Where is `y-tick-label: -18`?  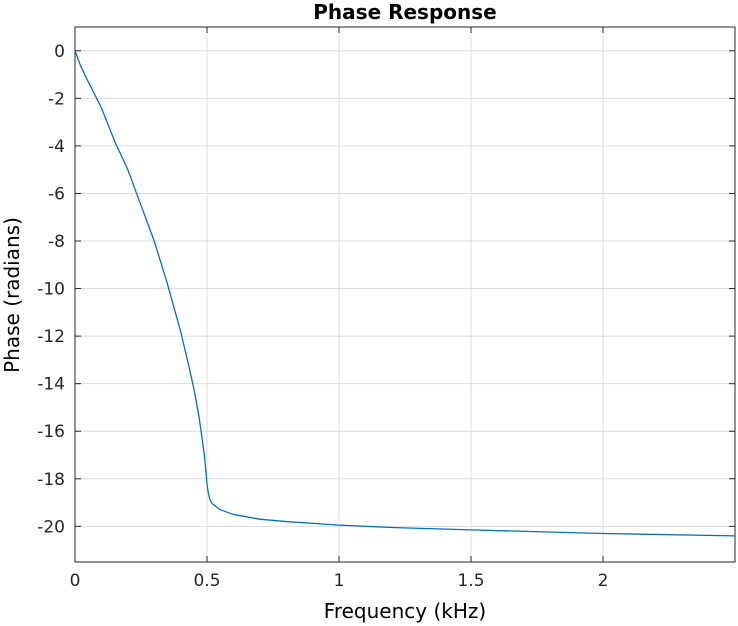 y-tick-label: -18 is located at coordinates (51, 480).